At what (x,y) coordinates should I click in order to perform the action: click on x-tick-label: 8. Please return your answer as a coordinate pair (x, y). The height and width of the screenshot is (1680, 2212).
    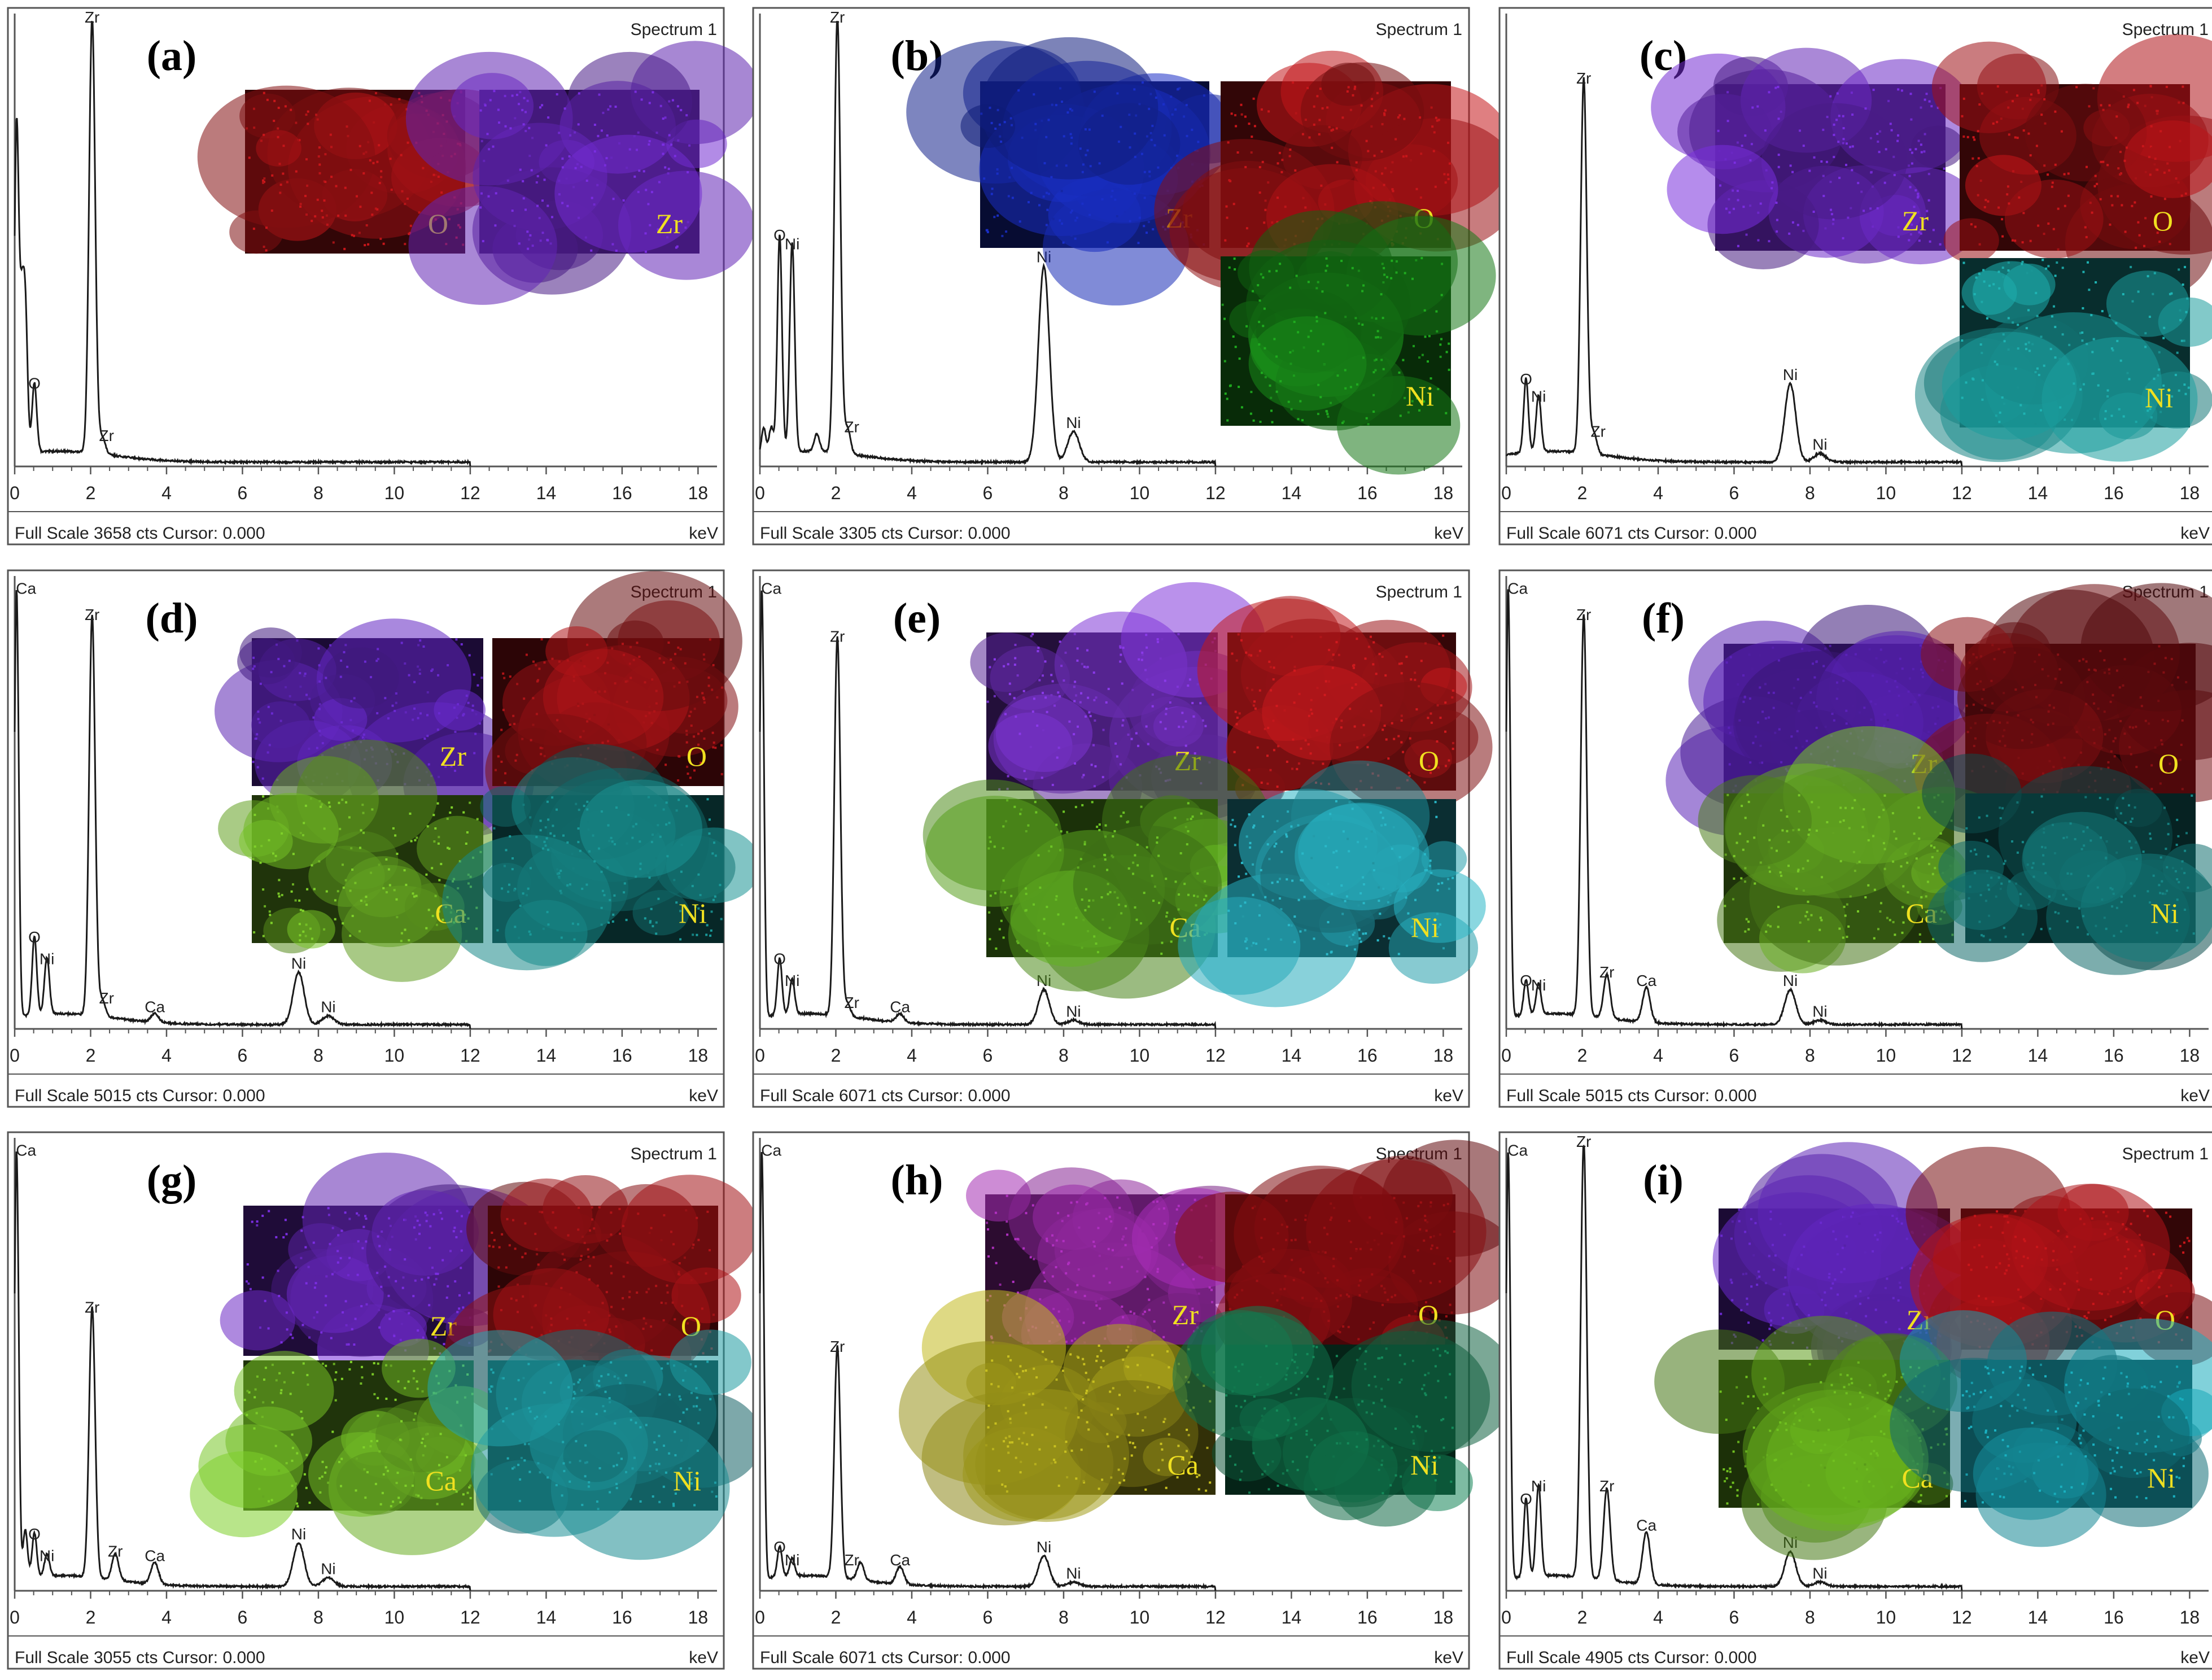
    Looking at the image, I should click on (1064, 1617).